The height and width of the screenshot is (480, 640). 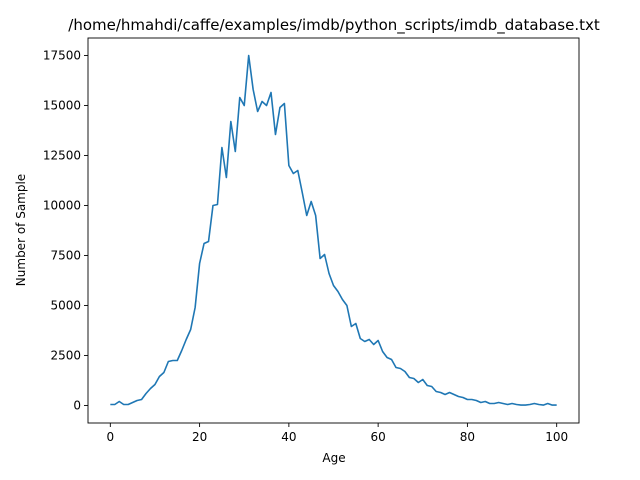 What do you see at coordinates (556, 437) in the screenshot?
I see `x-tick-label: 100` at bounding box center [556, 437].